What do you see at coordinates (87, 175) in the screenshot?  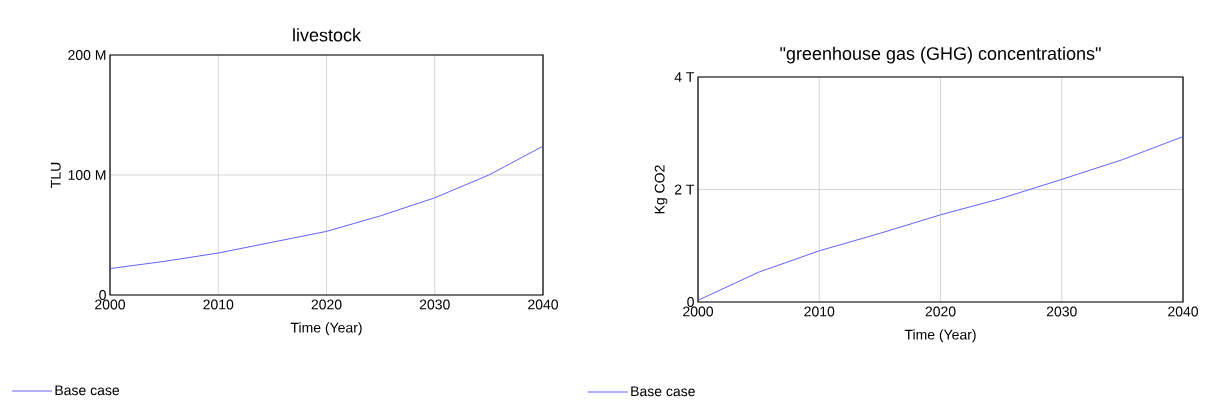 I see `y-tick-label: 100 M` at bounding box center [87, 175].